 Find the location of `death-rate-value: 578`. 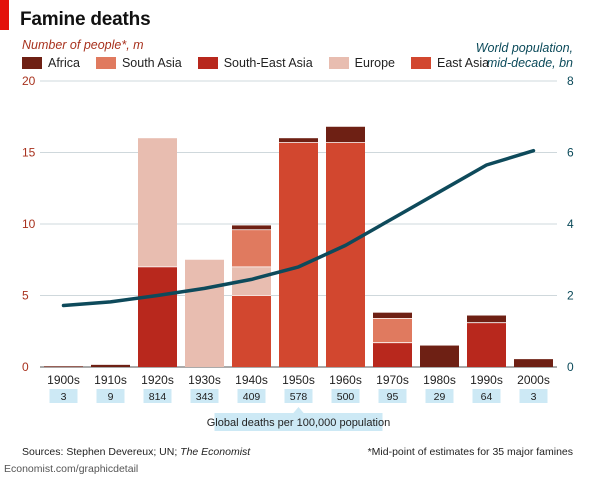

death-rate-value: 578 is located at coordinates (299, 397).